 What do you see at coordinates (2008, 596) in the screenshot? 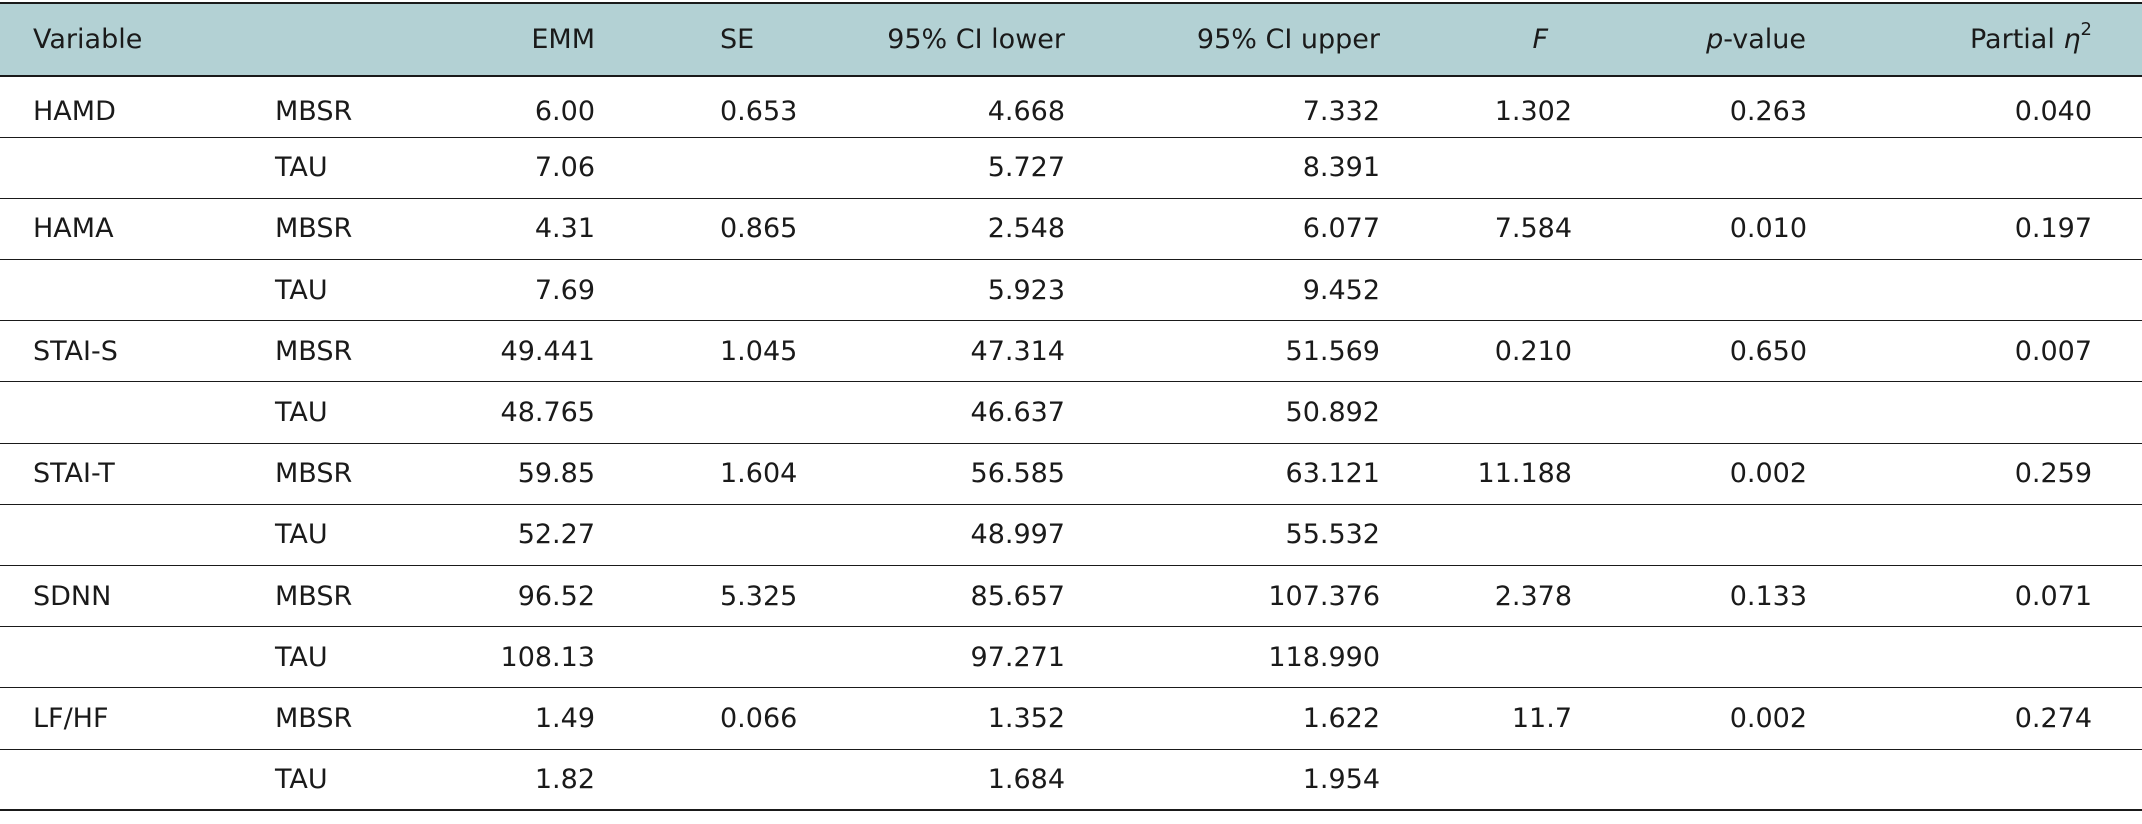
I see `cell-eta: 0.071` at bounding box center [2008, 596].